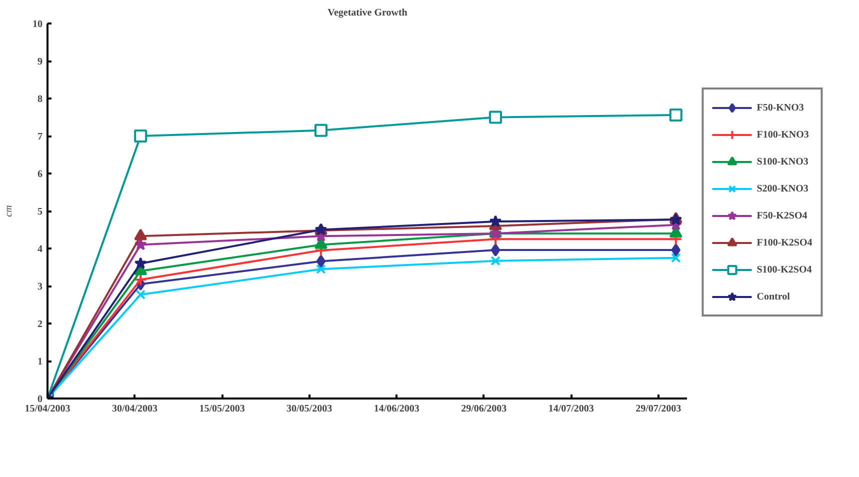 The height and width of the screenshot is (477, 859). Describe the element at coordinates (40, 212) in the screenshot. I see `y-tick-label: 5` at that location.